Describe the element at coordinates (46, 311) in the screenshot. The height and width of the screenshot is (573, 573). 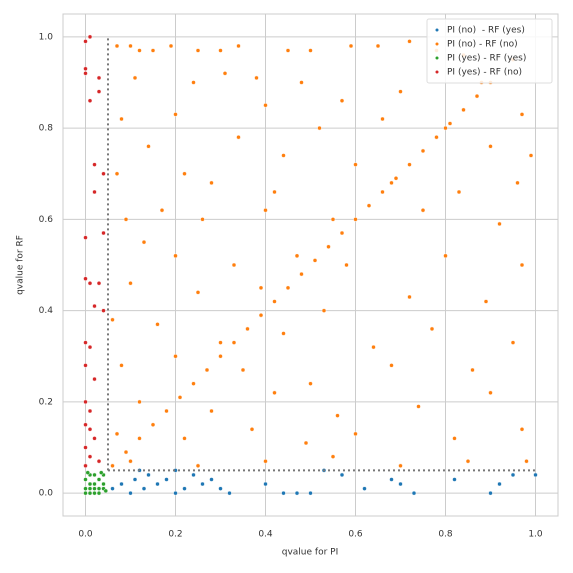
I see `y-tick-label: 0.4` at that location.